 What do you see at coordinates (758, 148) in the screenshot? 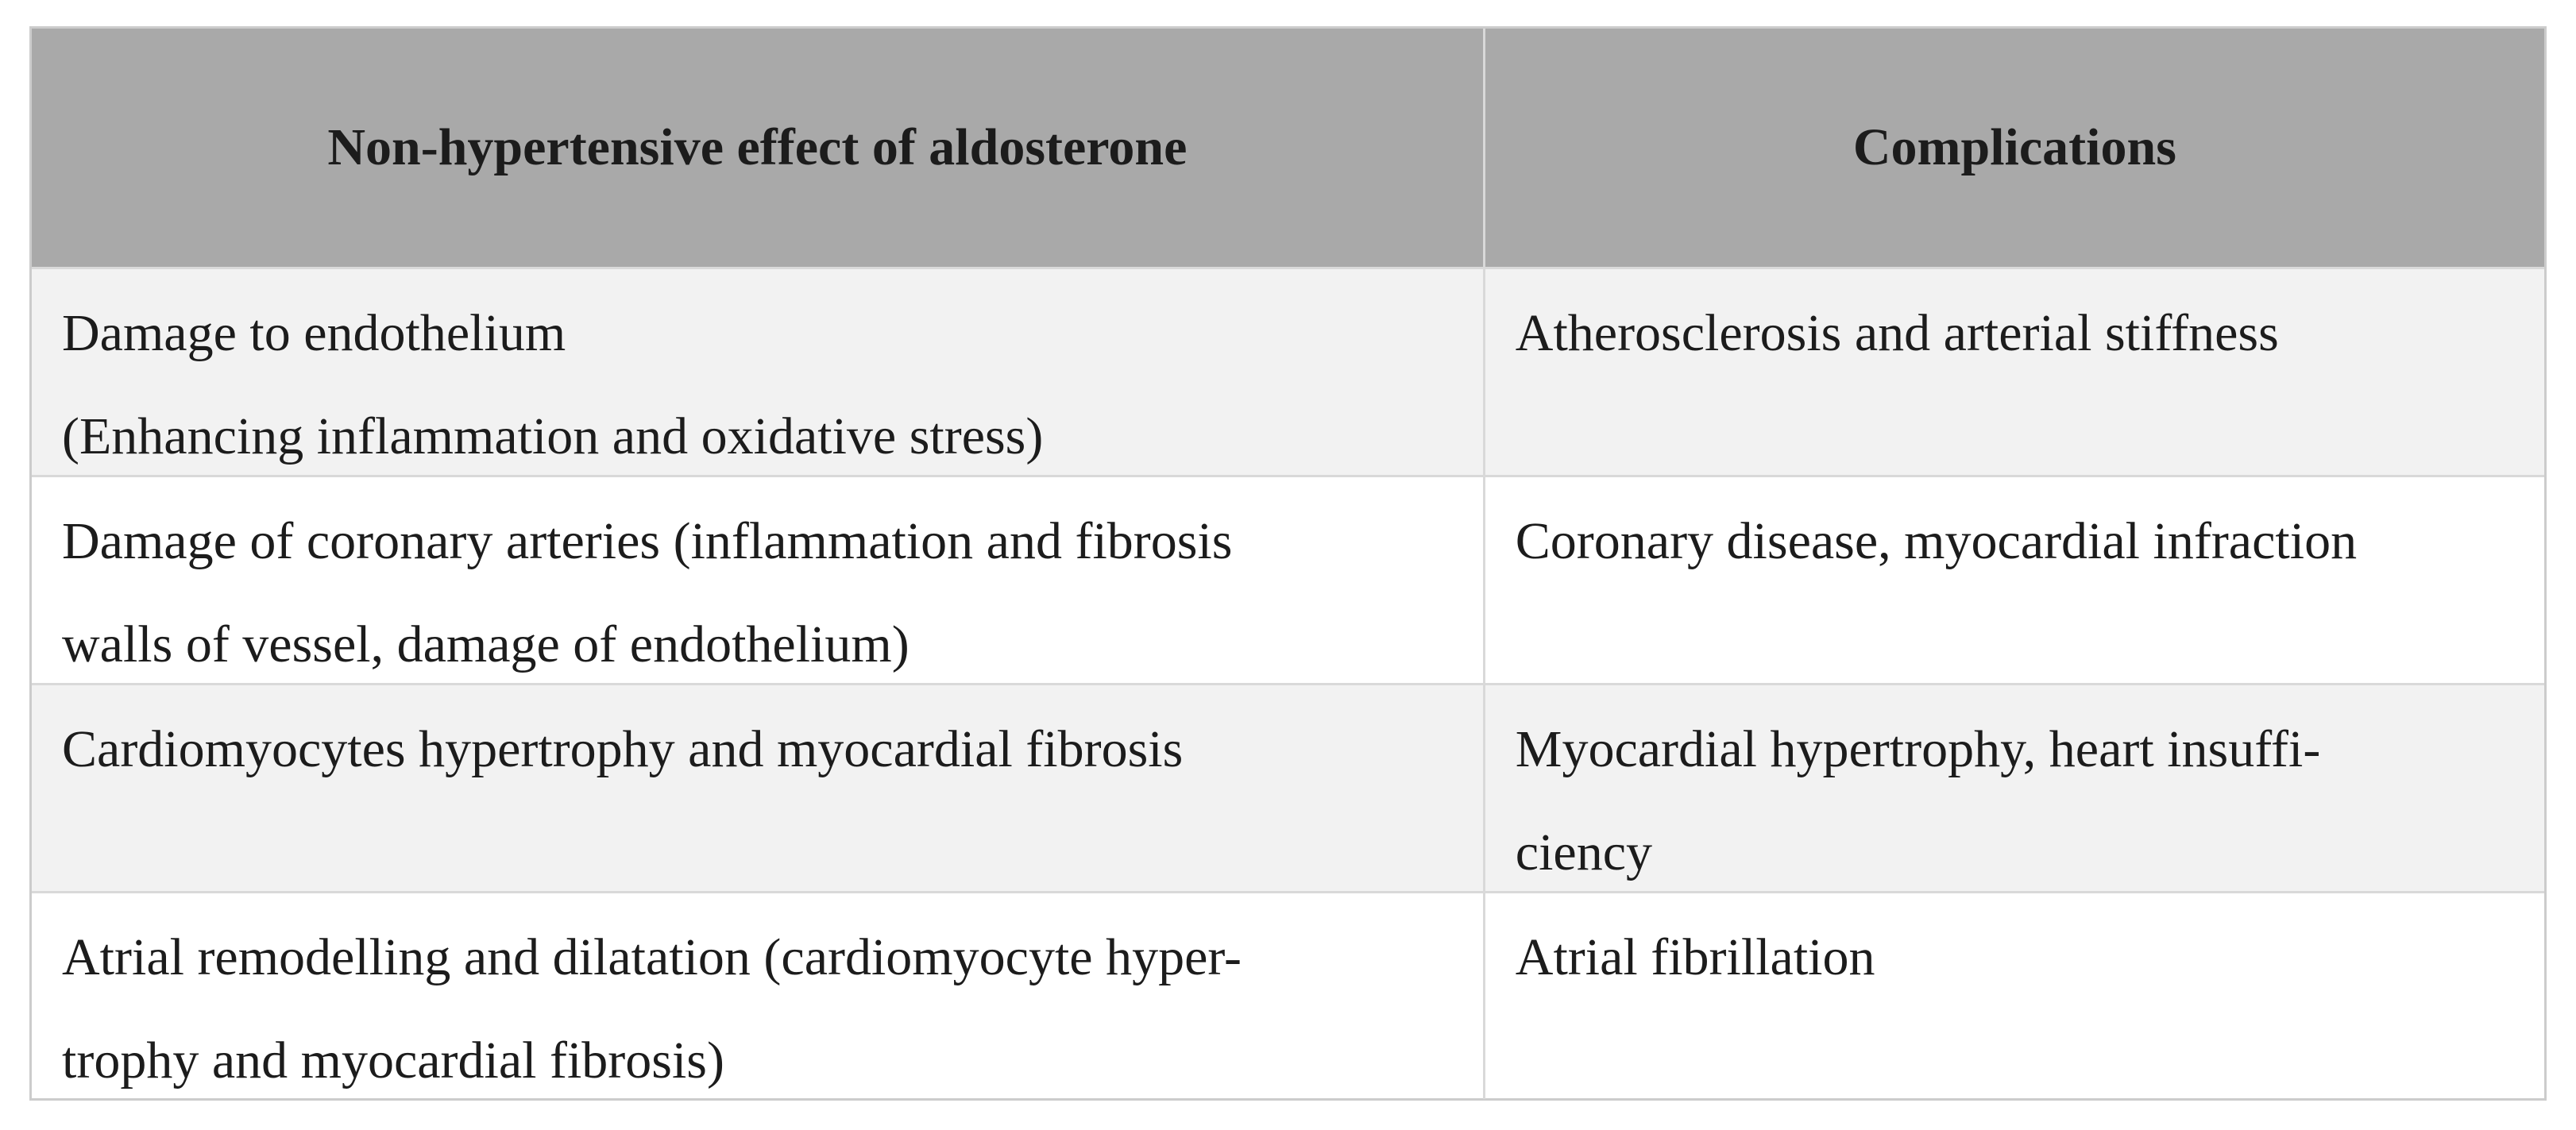
I see `column-header-effect: Non-hypertensive effect of aldosterone` at bounding box center [758, 148].